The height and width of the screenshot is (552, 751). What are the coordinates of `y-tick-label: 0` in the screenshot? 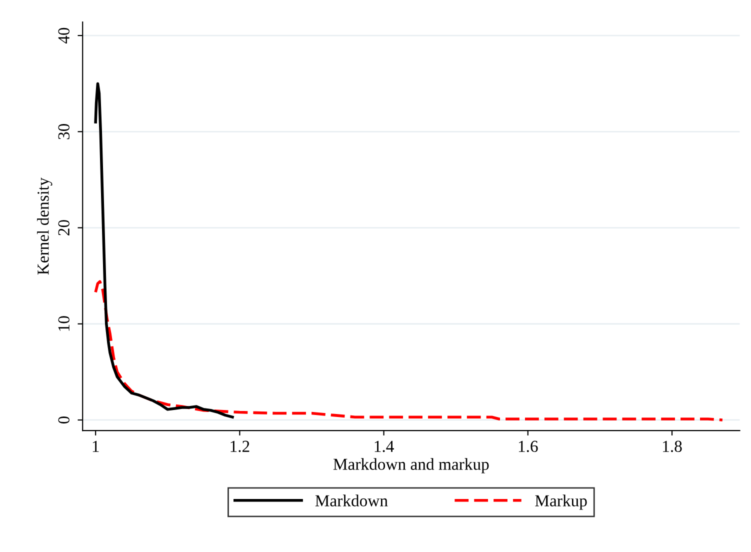 It's located at (64, 420).